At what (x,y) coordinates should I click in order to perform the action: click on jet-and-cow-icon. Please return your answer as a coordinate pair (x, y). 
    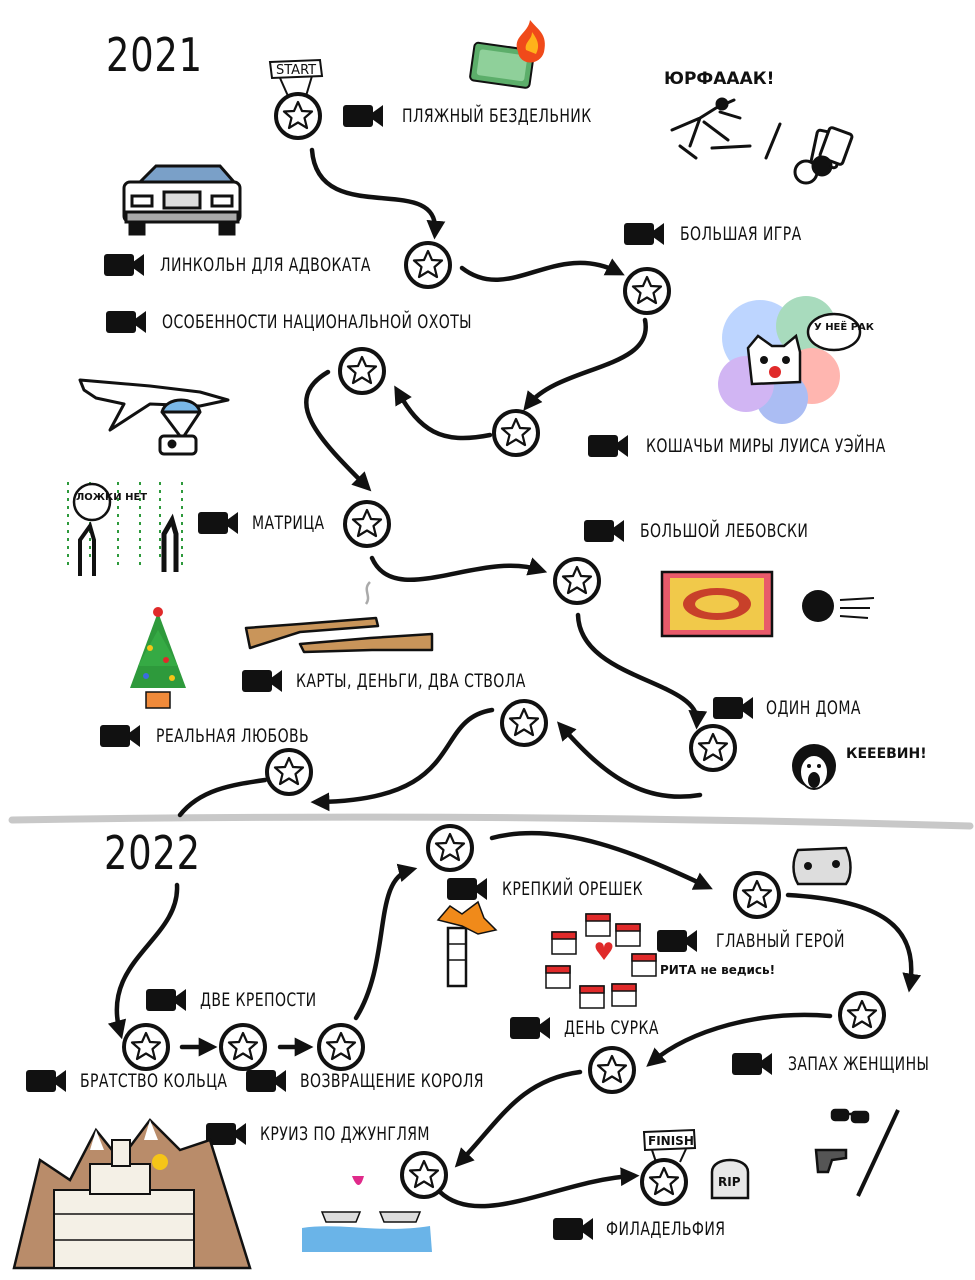
    Looking at the image, I should click on (154, 417).